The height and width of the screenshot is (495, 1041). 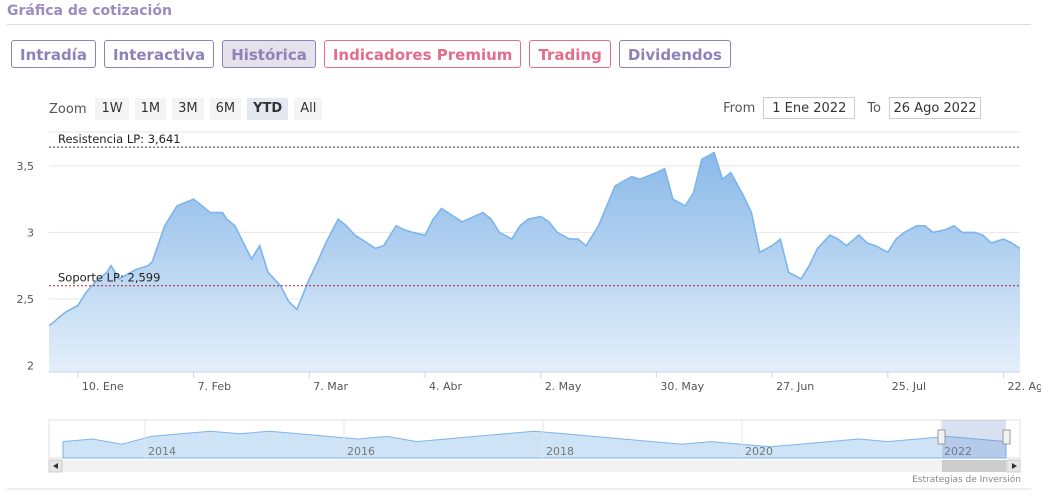 What do you see at coordinates (422, 54) in the screenshot?
I see `tab-indicadores-premium: Indicadores Premium` at bounding box center [422, 54].